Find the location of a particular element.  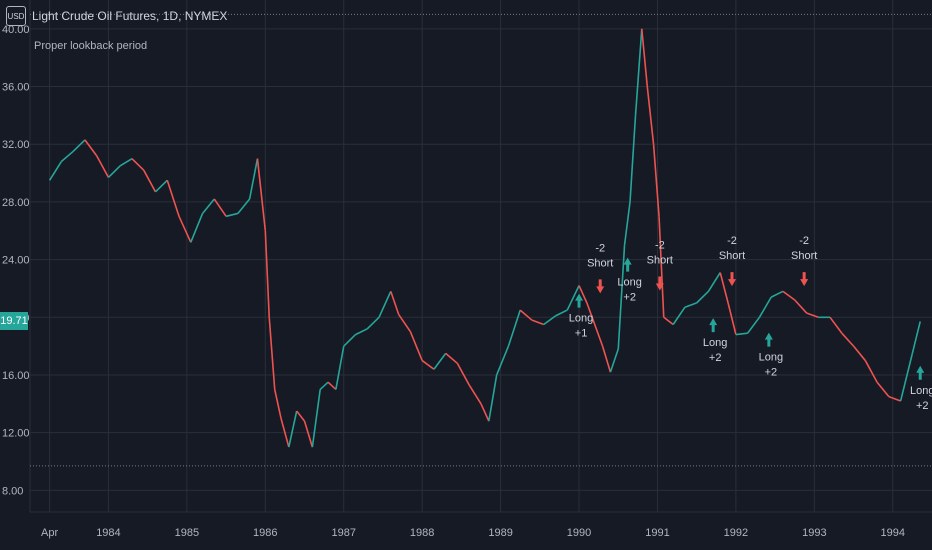

long-signal: Long +1 is located at coordinates (581, 316).